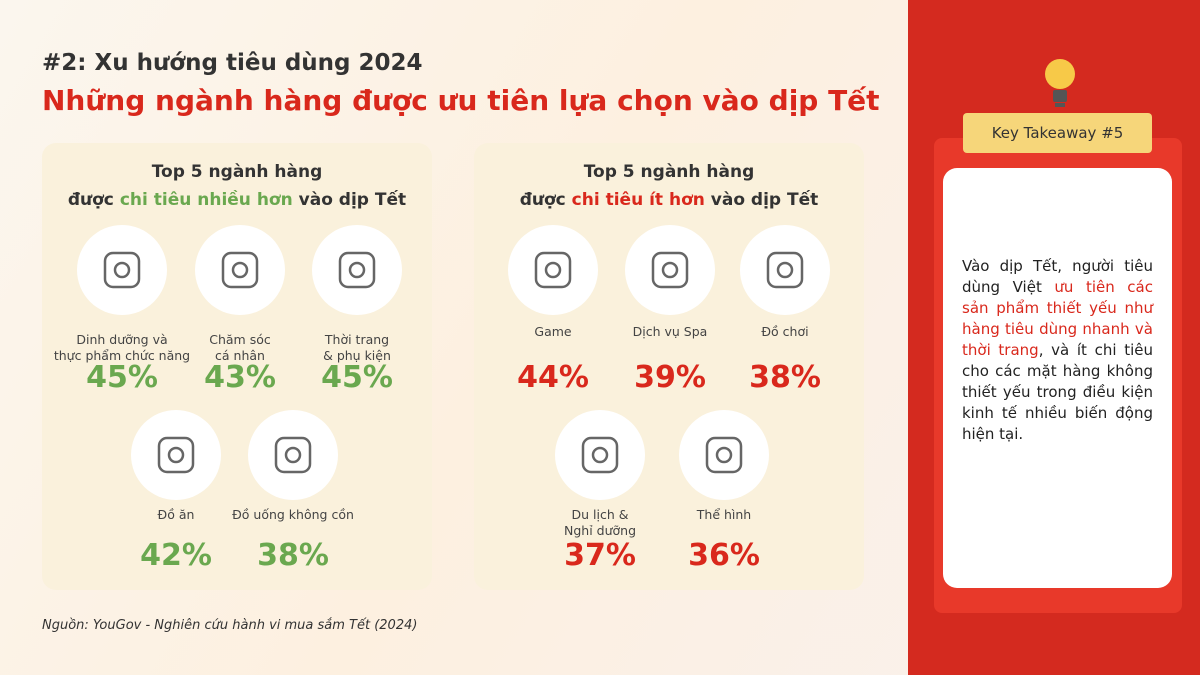  What do you see at coordinates (785, 331) in the screenshot?
I see `item-label: Đồ chơi` at bounding box center [785, 331].